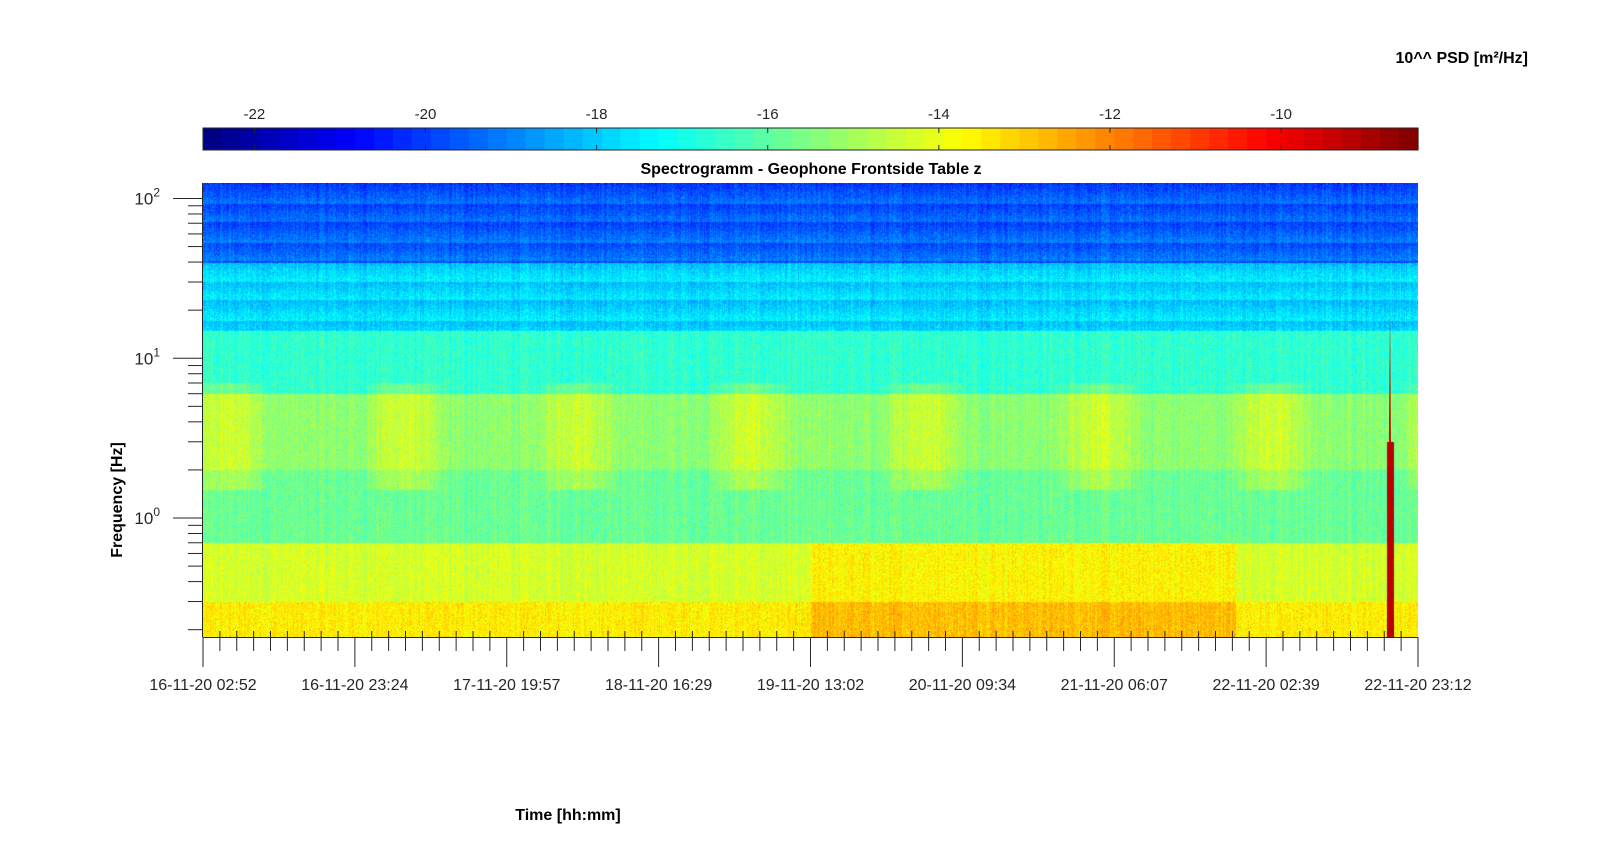 This screenshot has height=843, width=1597. I want to click on y-tick-exponent: 2, so click(156, 192).